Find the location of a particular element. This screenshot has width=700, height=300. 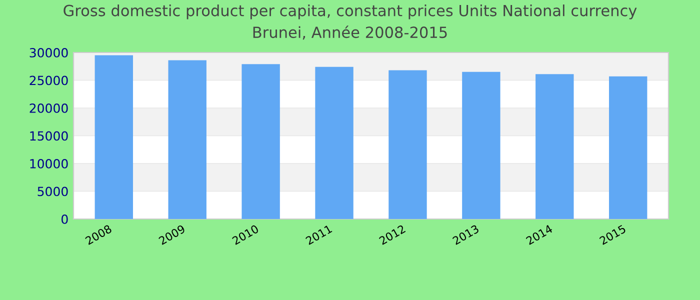

y-tick-label: 20000 is located at coordinates (49, 108).